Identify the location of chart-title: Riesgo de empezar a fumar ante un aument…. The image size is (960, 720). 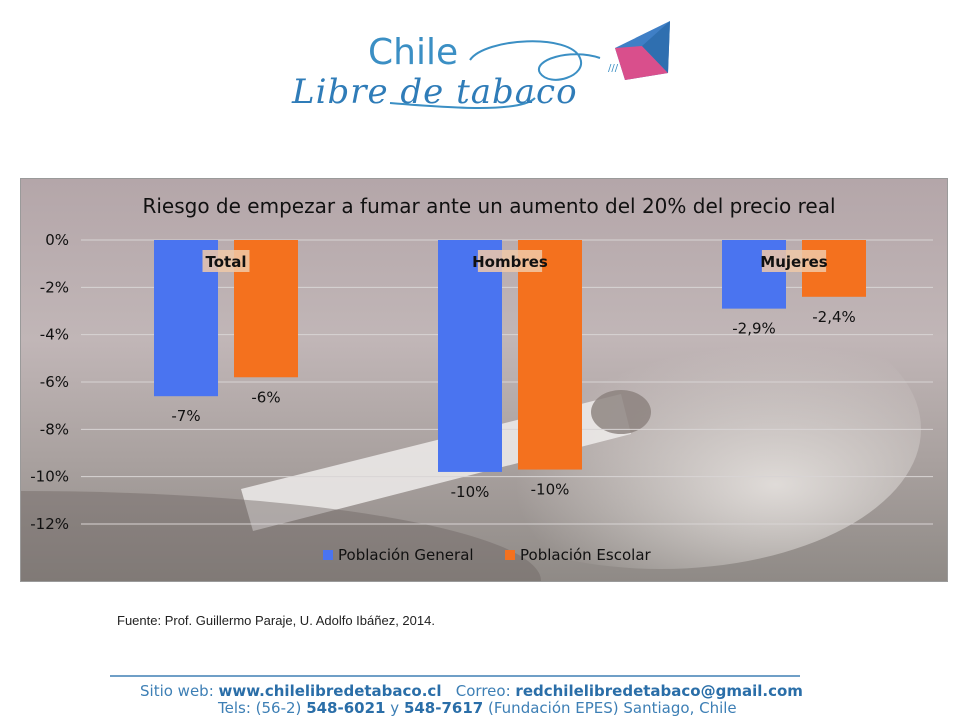
(488, 206).